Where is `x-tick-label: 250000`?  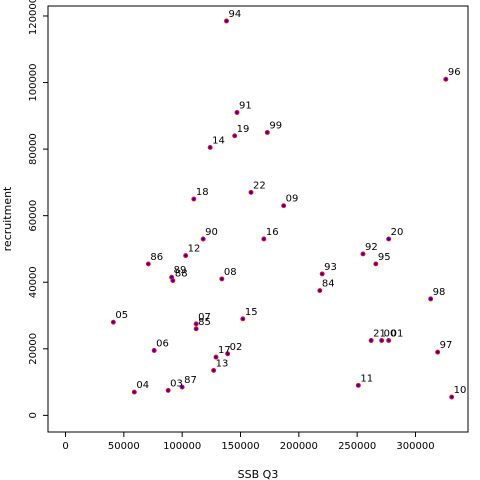
x-tick-label: 250000 is located at coordinates (357, 446).